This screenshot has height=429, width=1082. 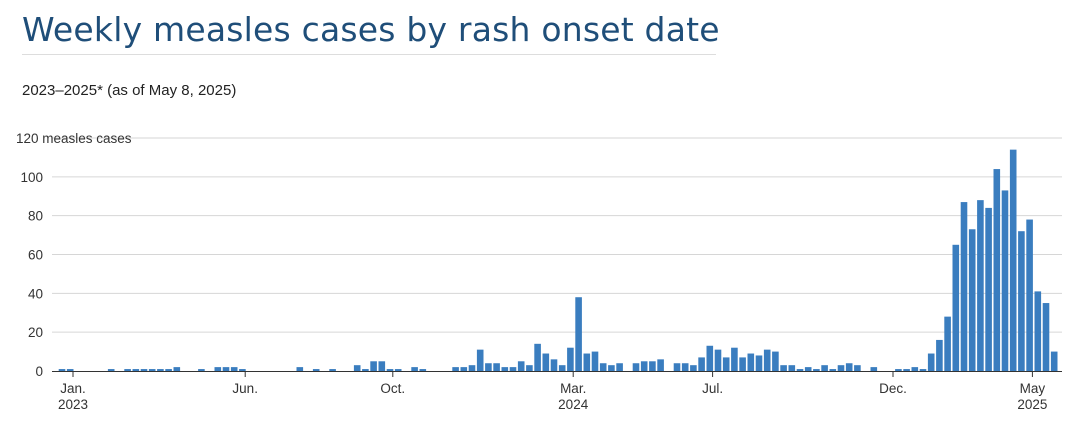 What do you see at coordinates (245, 388) in the screenshot?
I see `x-tick-label: Jun.` at bounding box center [245, 388].